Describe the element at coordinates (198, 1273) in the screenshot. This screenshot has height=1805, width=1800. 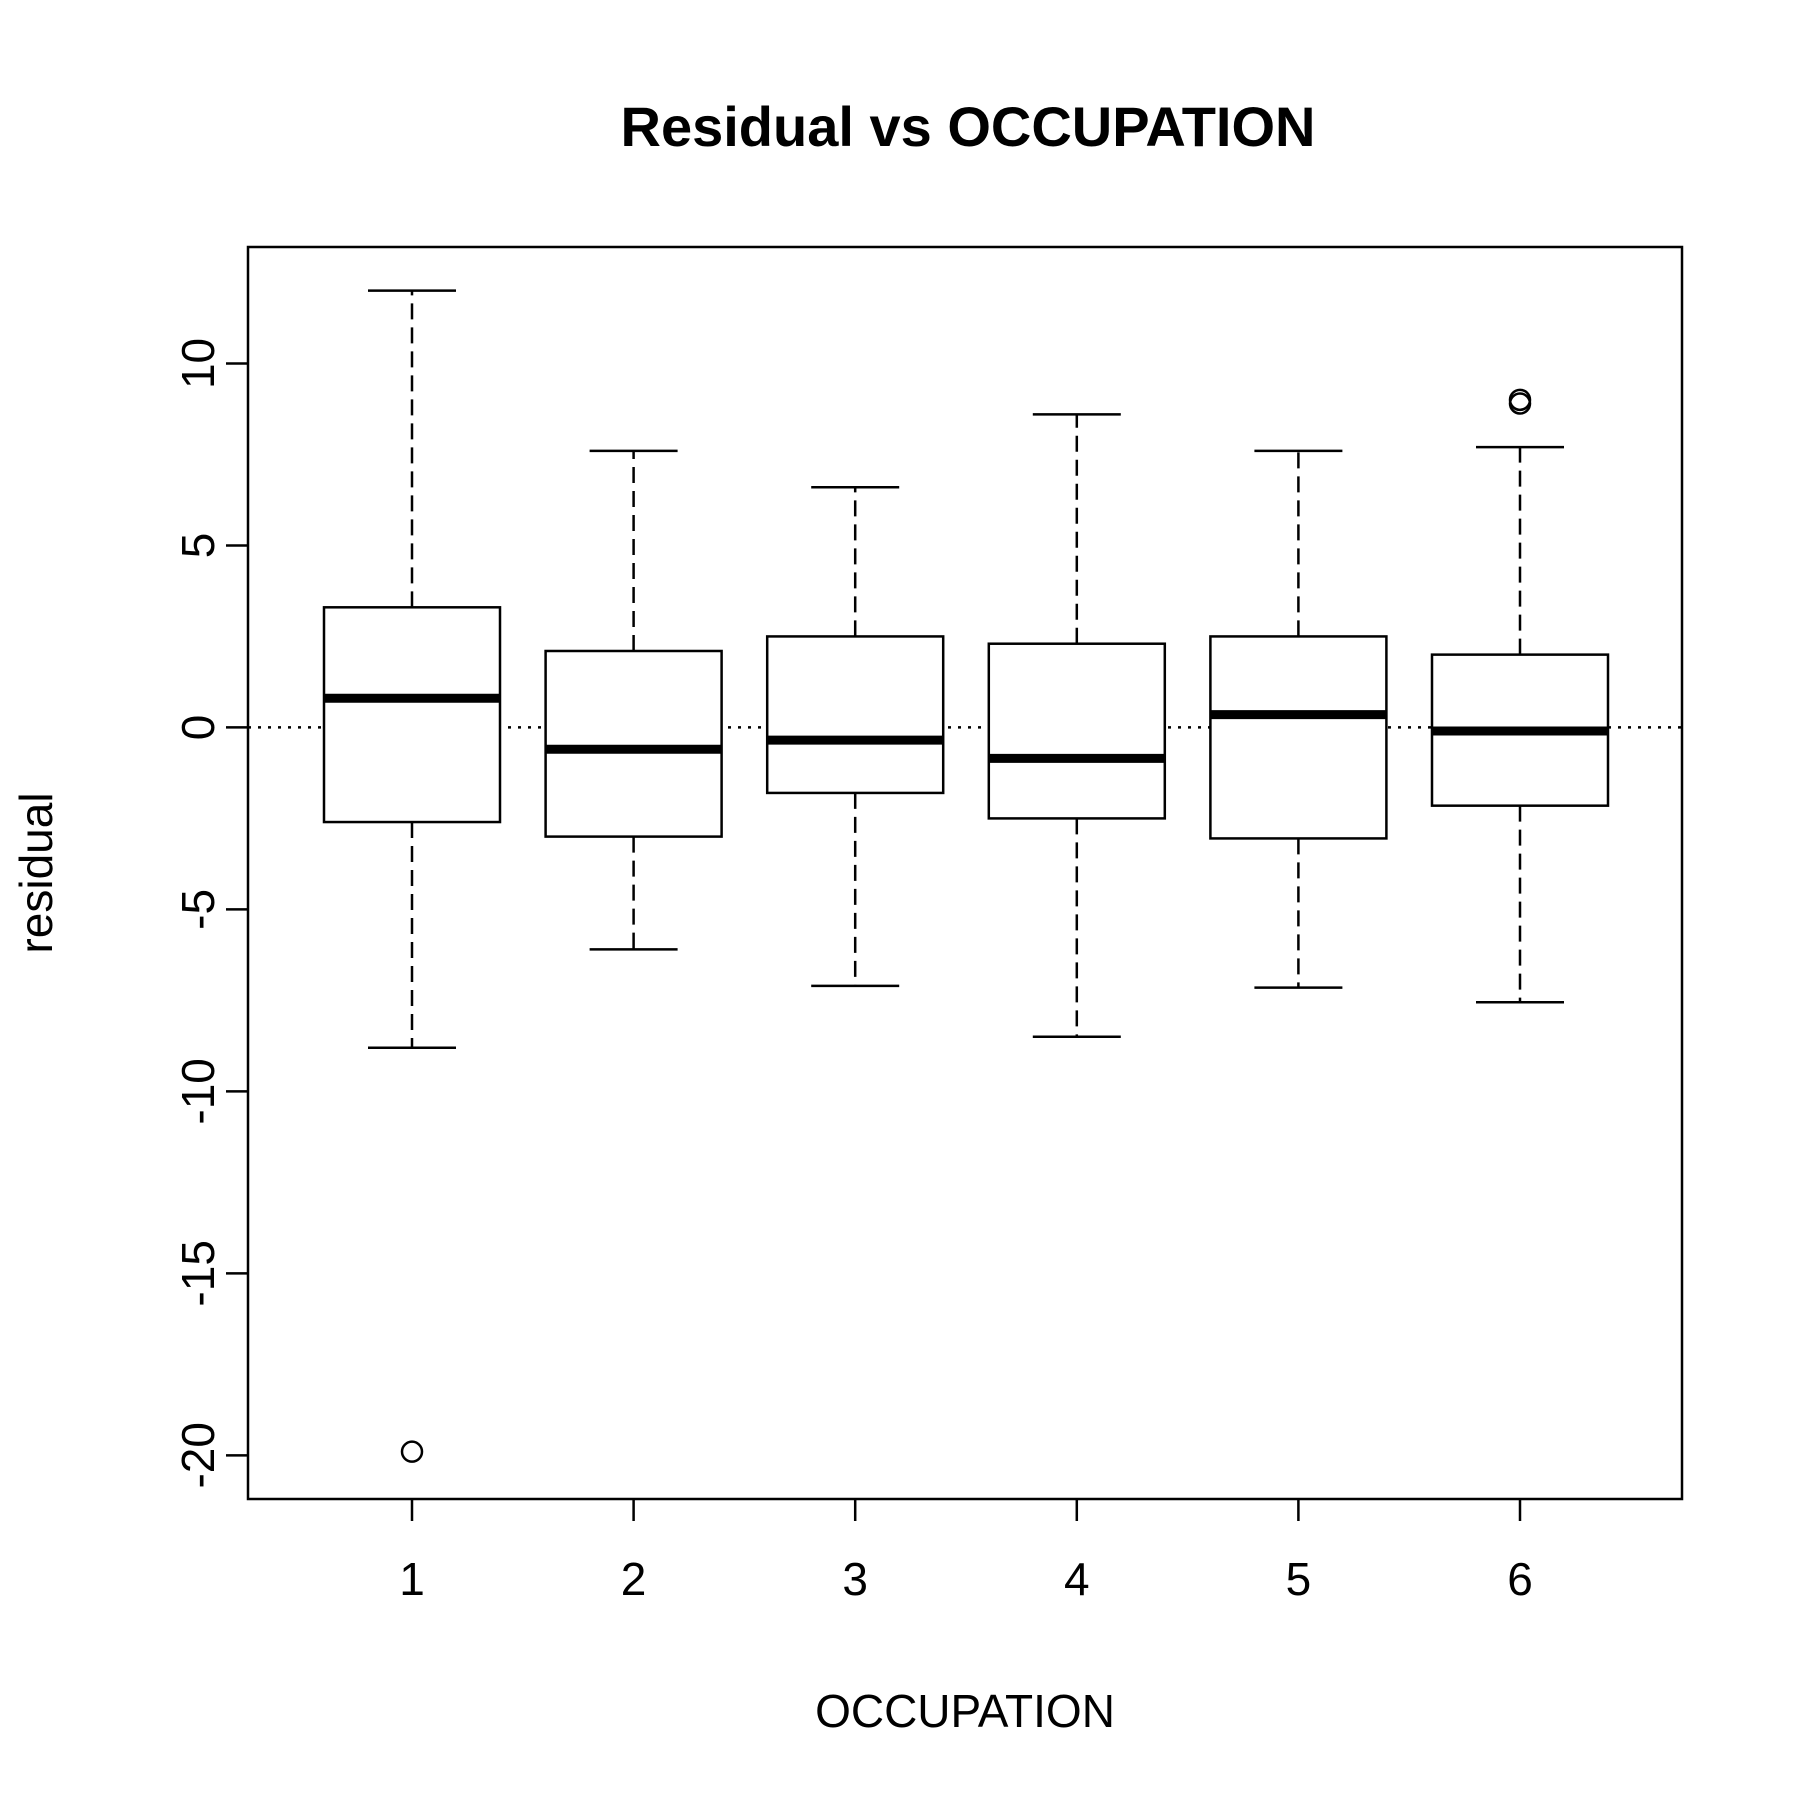
I see `y-tick-label: -15` at that location.